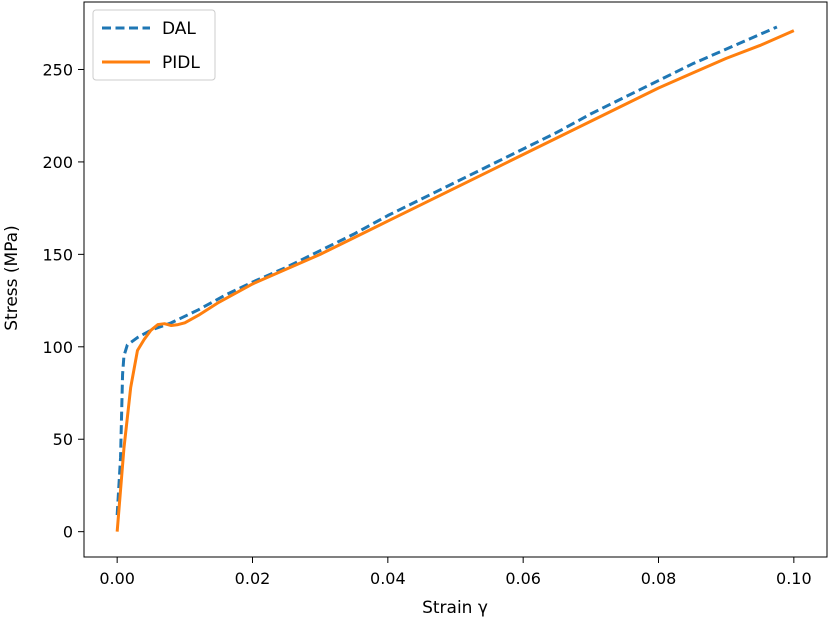 The height and width of the screenshot is (620, 830). I want to click on y-tick-label: 50, so click(63, 439).